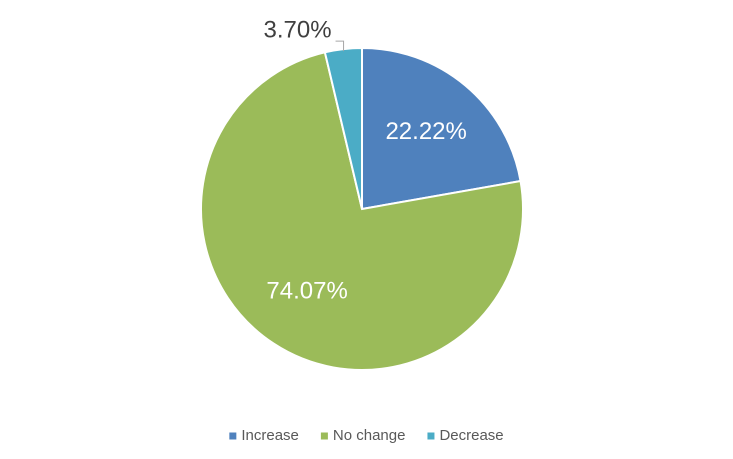 The width and height of the screenshot is (733, 459). What do you see at coordinates (270, 435) in the screenshot?
I see `legend-label: Increase` at bounding box center [270, 435].